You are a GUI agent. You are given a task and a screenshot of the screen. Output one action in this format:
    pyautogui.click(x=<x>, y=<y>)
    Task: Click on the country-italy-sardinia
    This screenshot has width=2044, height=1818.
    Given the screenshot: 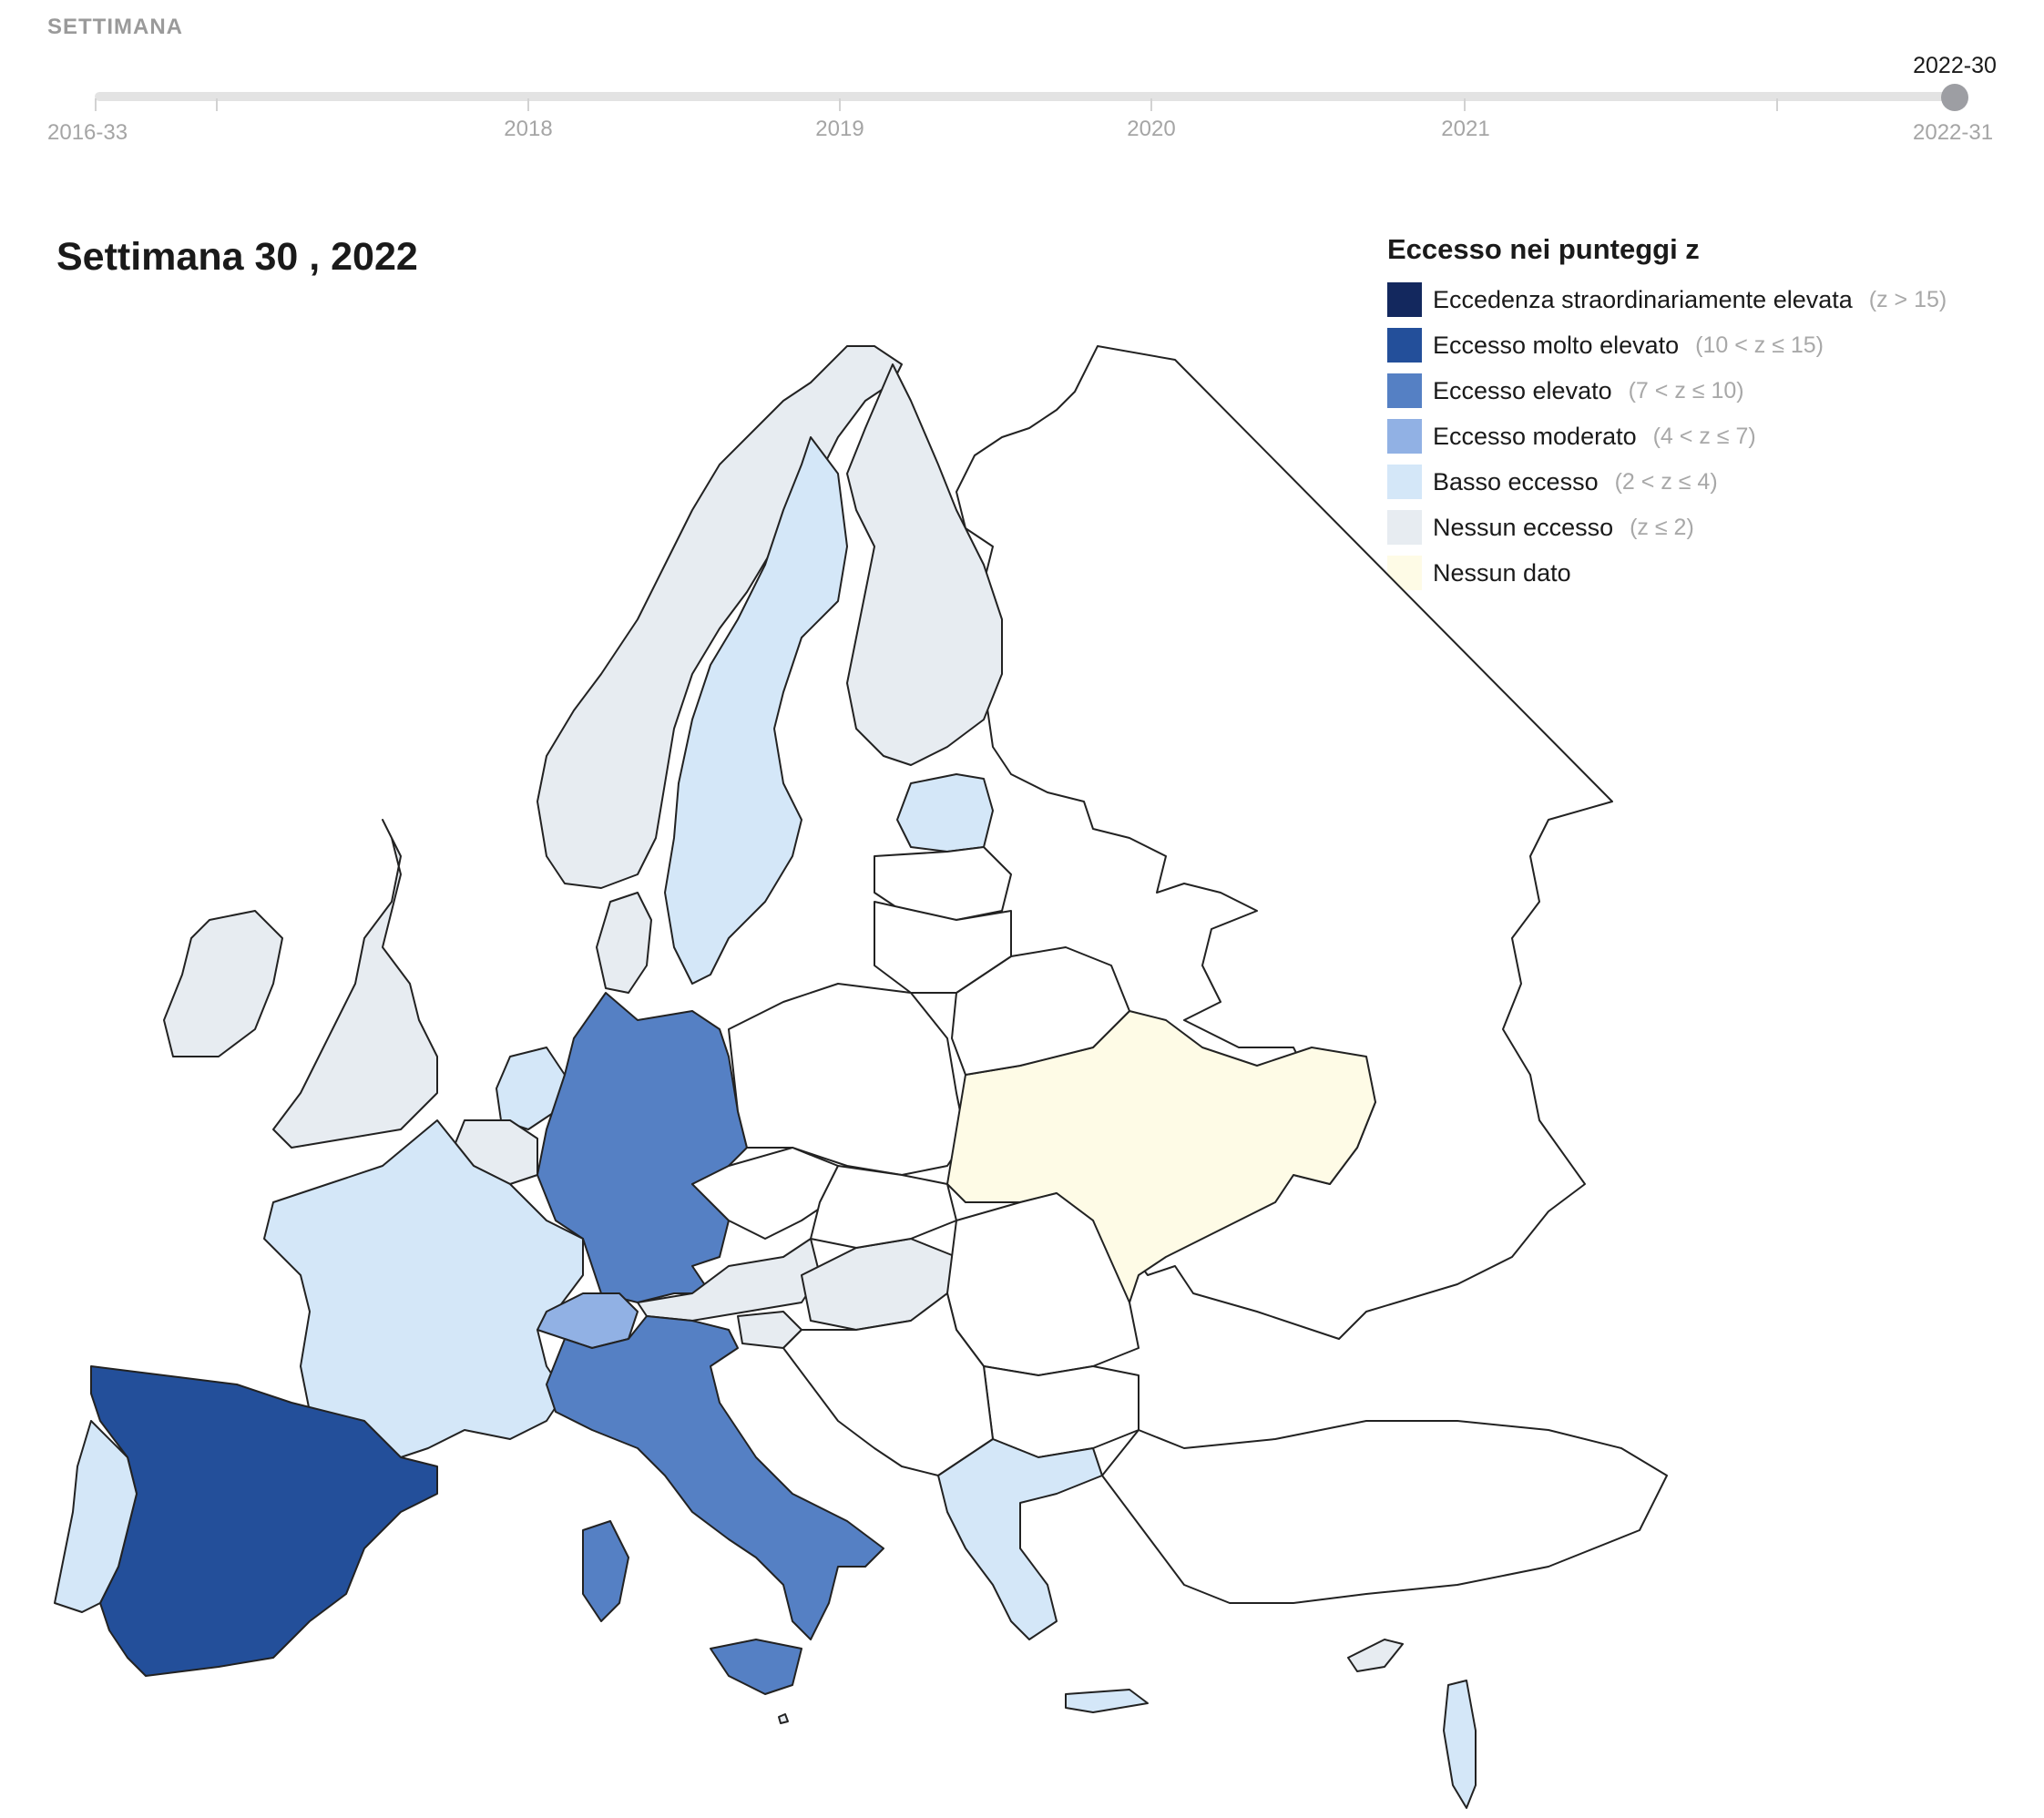 What is the action you would take?
    pyautogui.click(x=605, y=1571)
    